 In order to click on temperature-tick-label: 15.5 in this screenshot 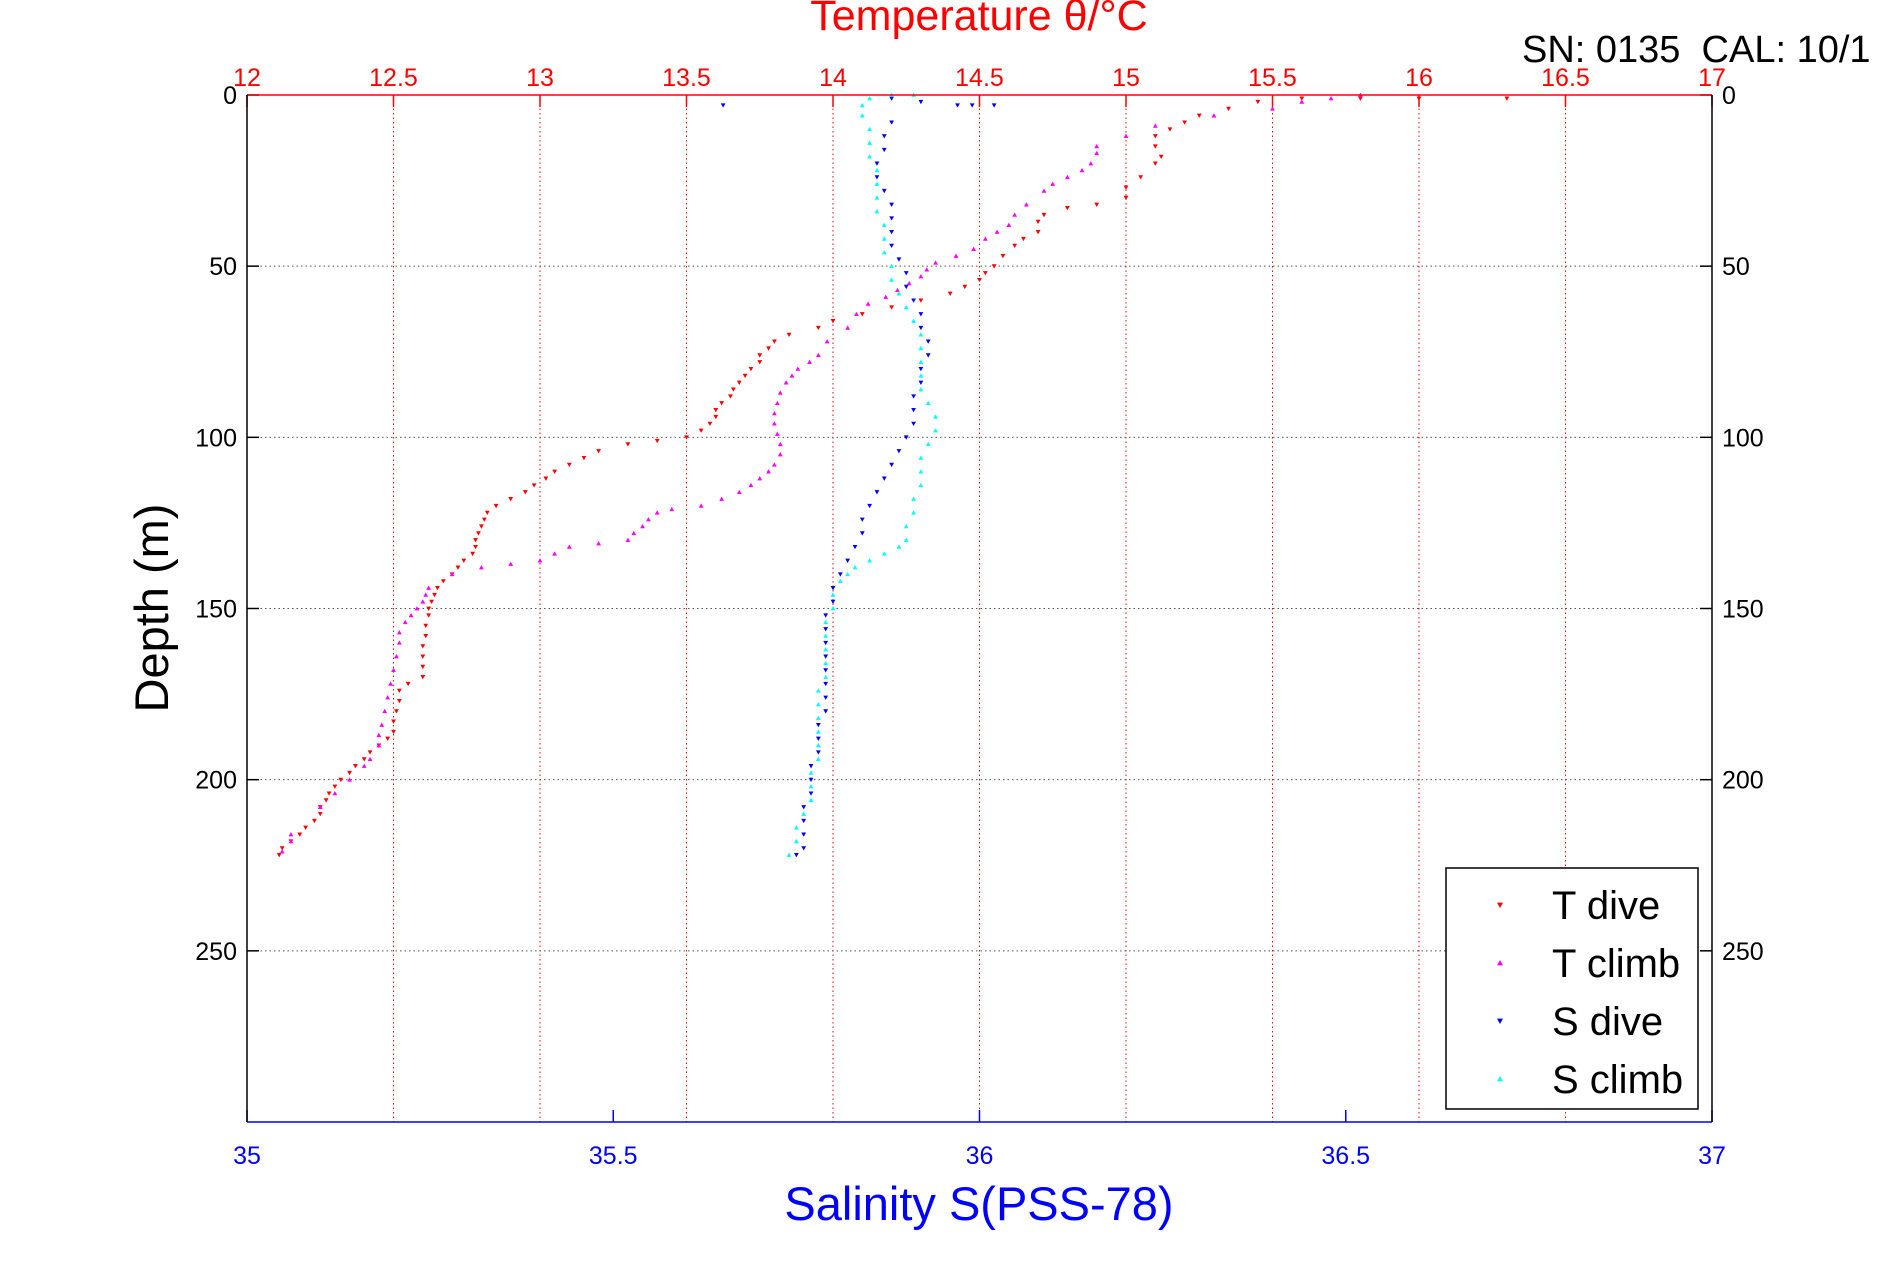, I will do `click(1272, 78)`.